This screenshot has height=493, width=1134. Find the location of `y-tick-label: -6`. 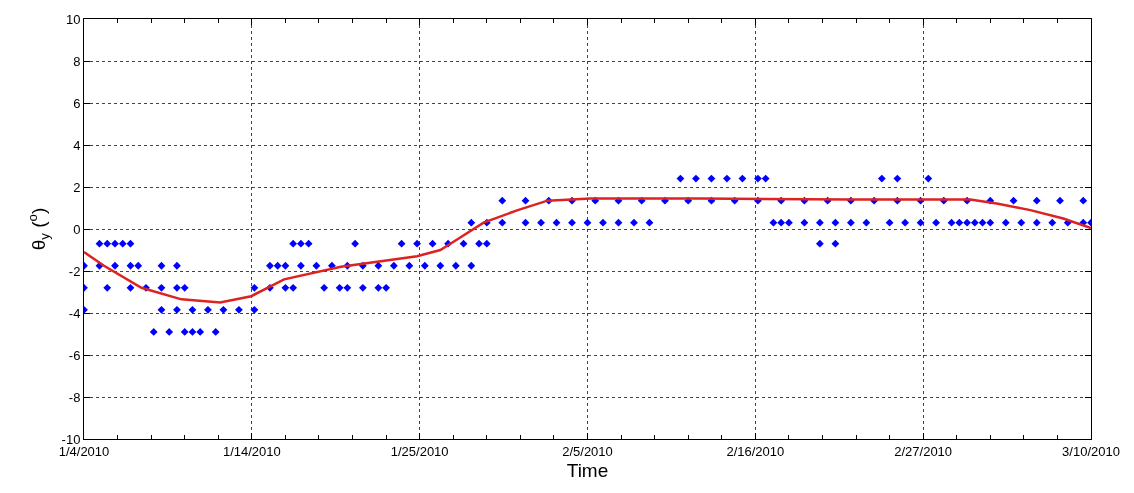

y-tick-label: -6 is located at coordinates (74, 355).